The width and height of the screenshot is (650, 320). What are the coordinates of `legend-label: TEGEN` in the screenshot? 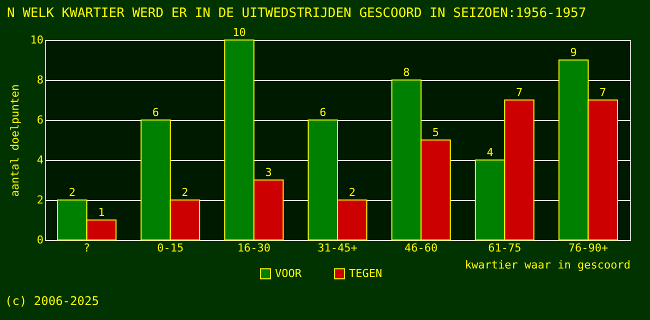 It's located at (365, 273).